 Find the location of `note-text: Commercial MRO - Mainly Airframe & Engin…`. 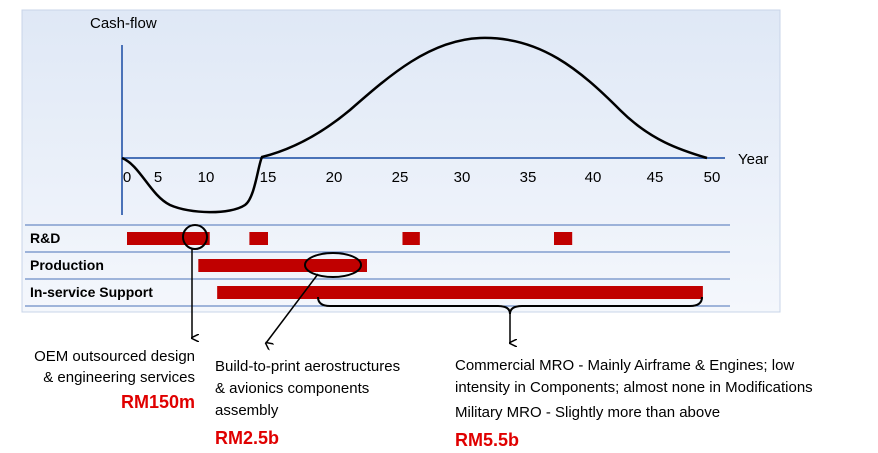

note-text: Commercial MRO - Mainly Airframe & Engin… is located at coordinates (624, 365).